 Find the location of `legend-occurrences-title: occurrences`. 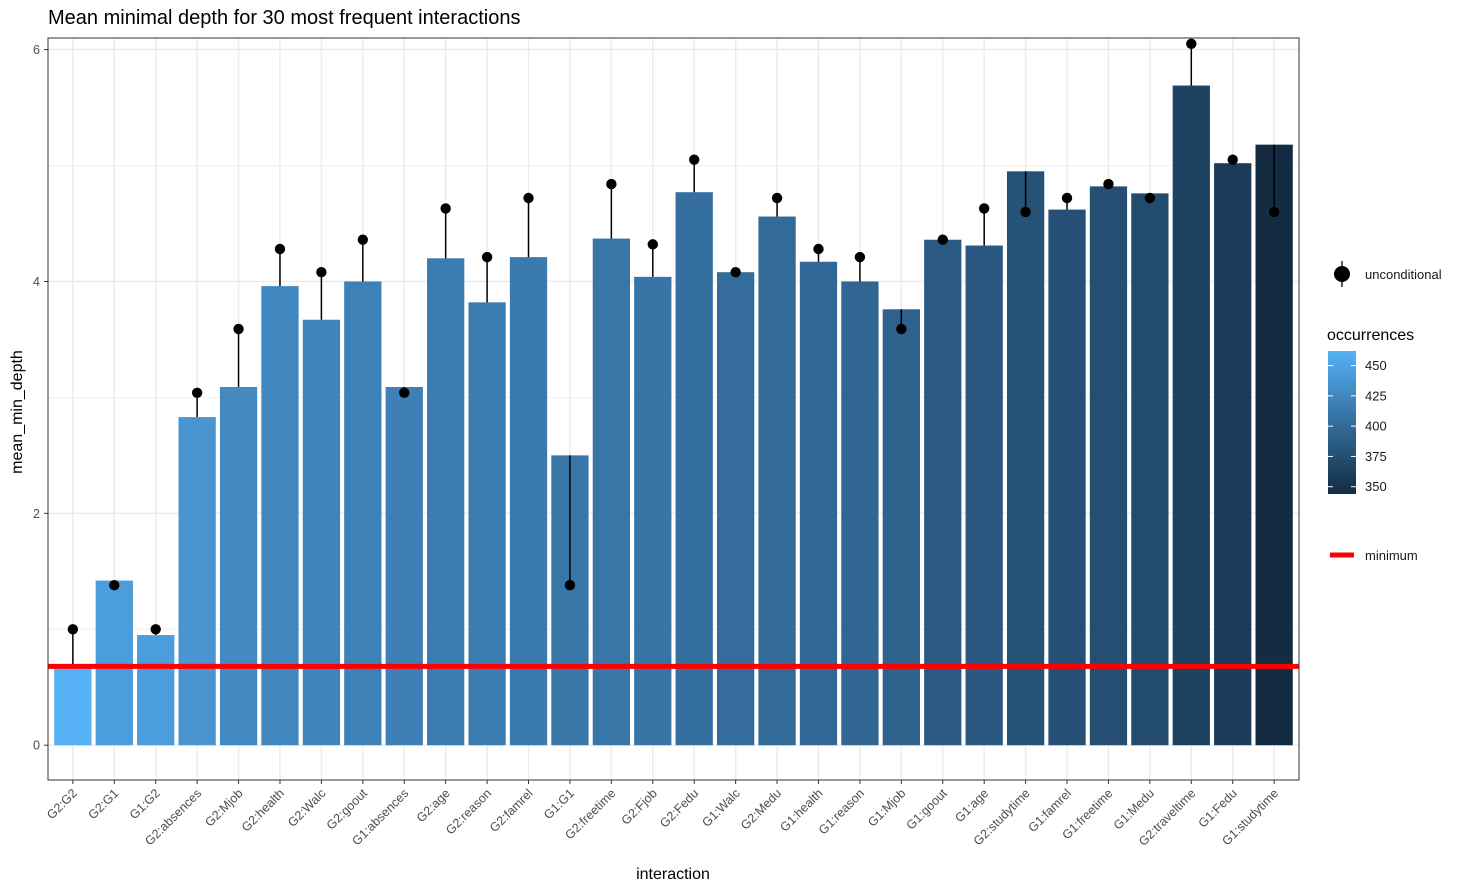

legend-occurrences-title: occurrences is located at coordinates (1370, 335).